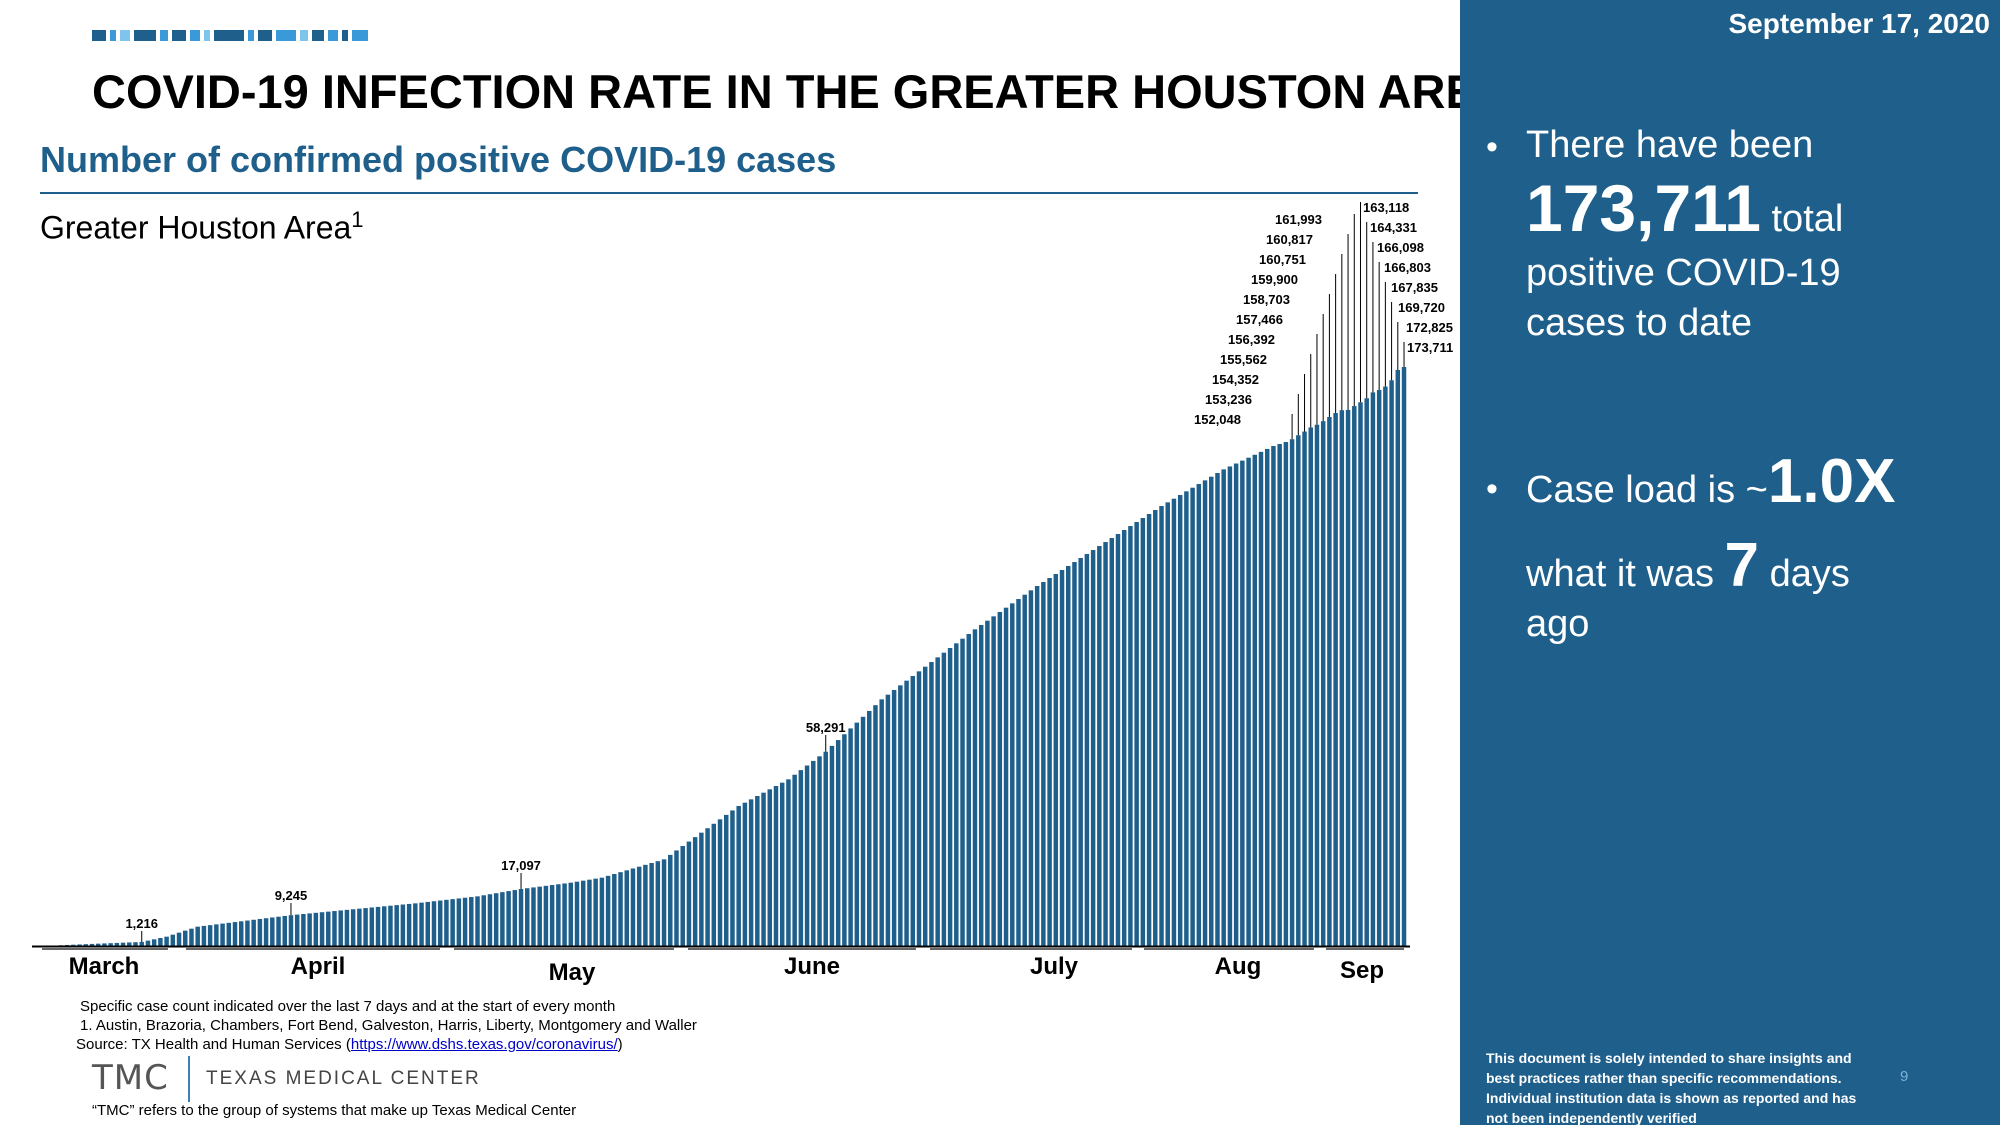  I want to click on tmc-logo: TMC, so click(130, 1078).